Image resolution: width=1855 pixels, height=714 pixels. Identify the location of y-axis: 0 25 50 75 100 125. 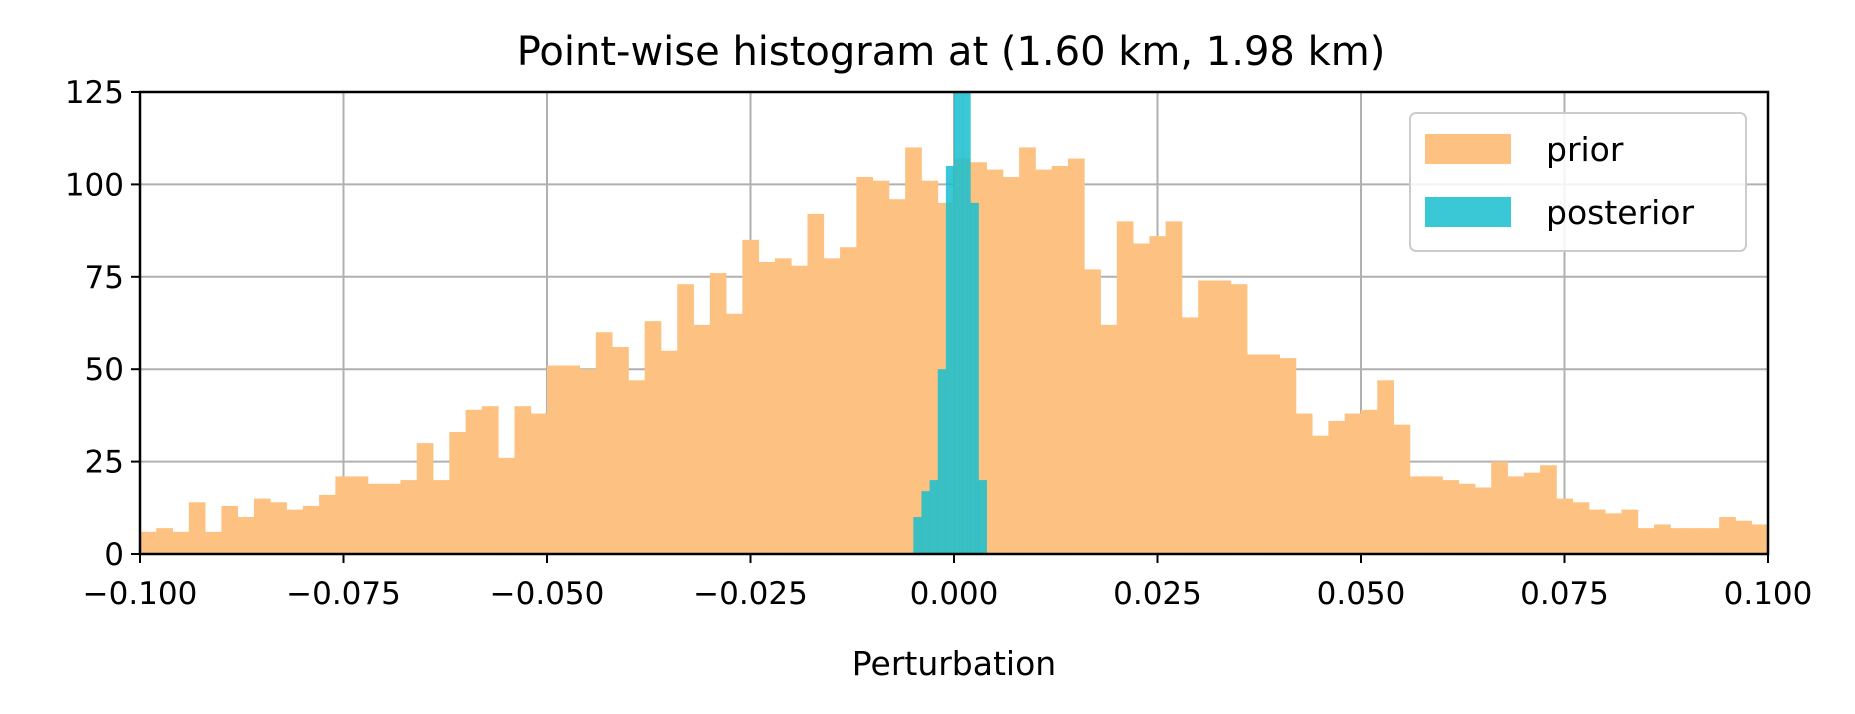
(102, 324).